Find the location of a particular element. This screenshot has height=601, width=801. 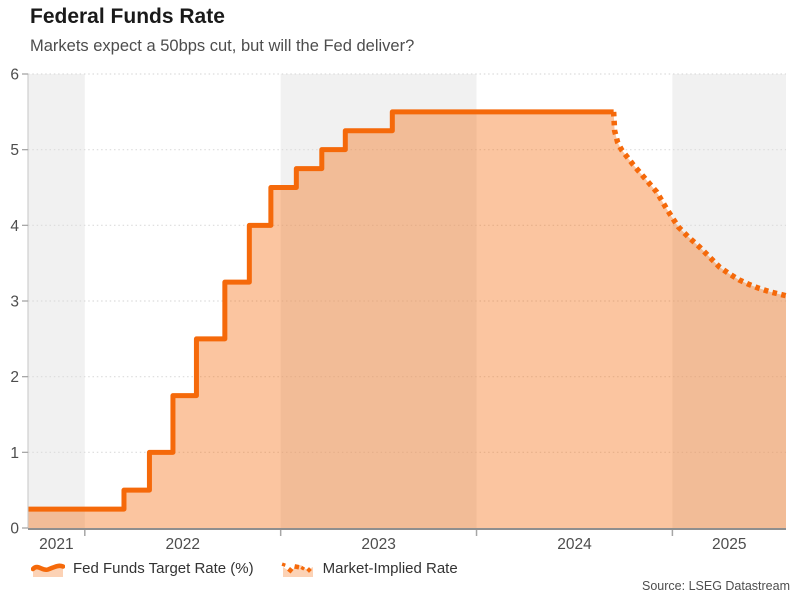

y-axis-label-4: 4 is located at coordinates (14, 226).